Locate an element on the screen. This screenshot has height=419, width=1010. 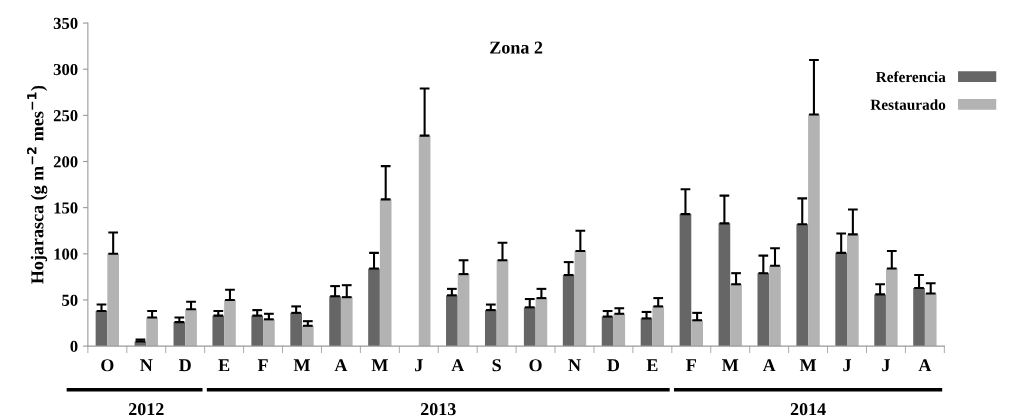
text: Zona 2 is located at coordinates (516, 47).